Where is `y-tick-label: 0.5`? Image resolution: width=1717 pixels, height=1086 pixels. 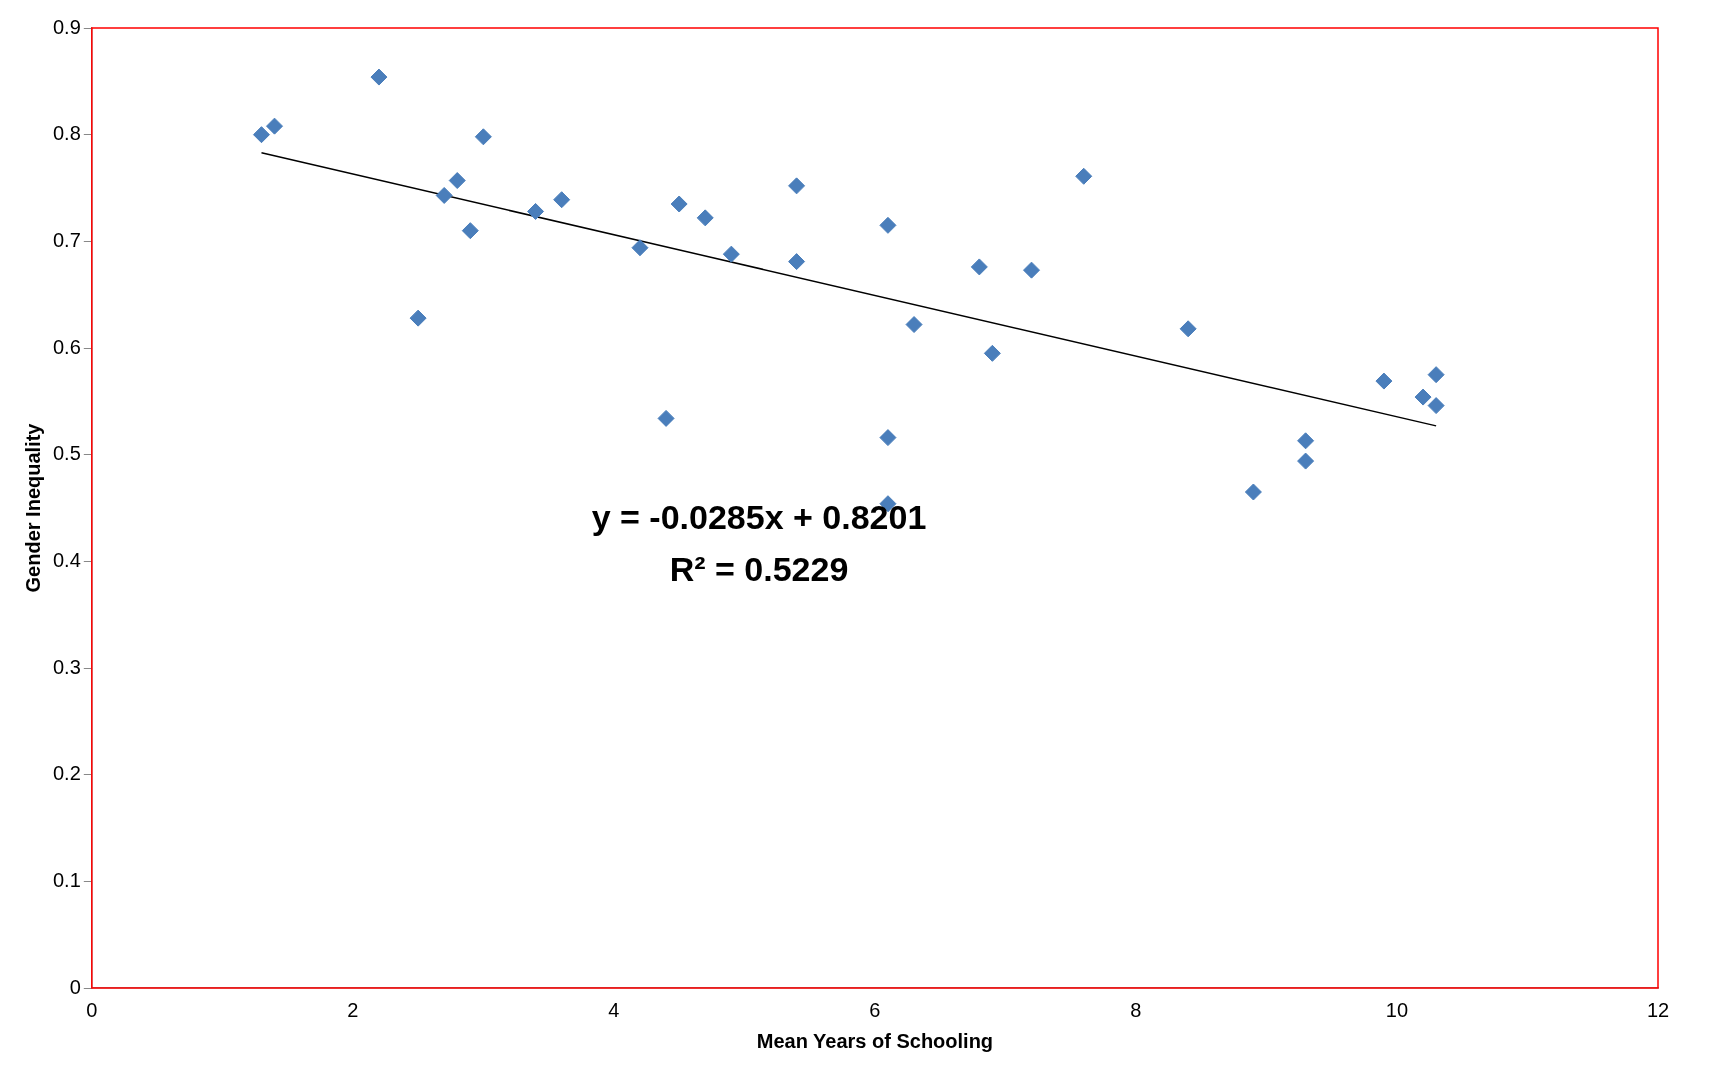 y-tick-label: 0.5 is located at coordinates (66, 453).